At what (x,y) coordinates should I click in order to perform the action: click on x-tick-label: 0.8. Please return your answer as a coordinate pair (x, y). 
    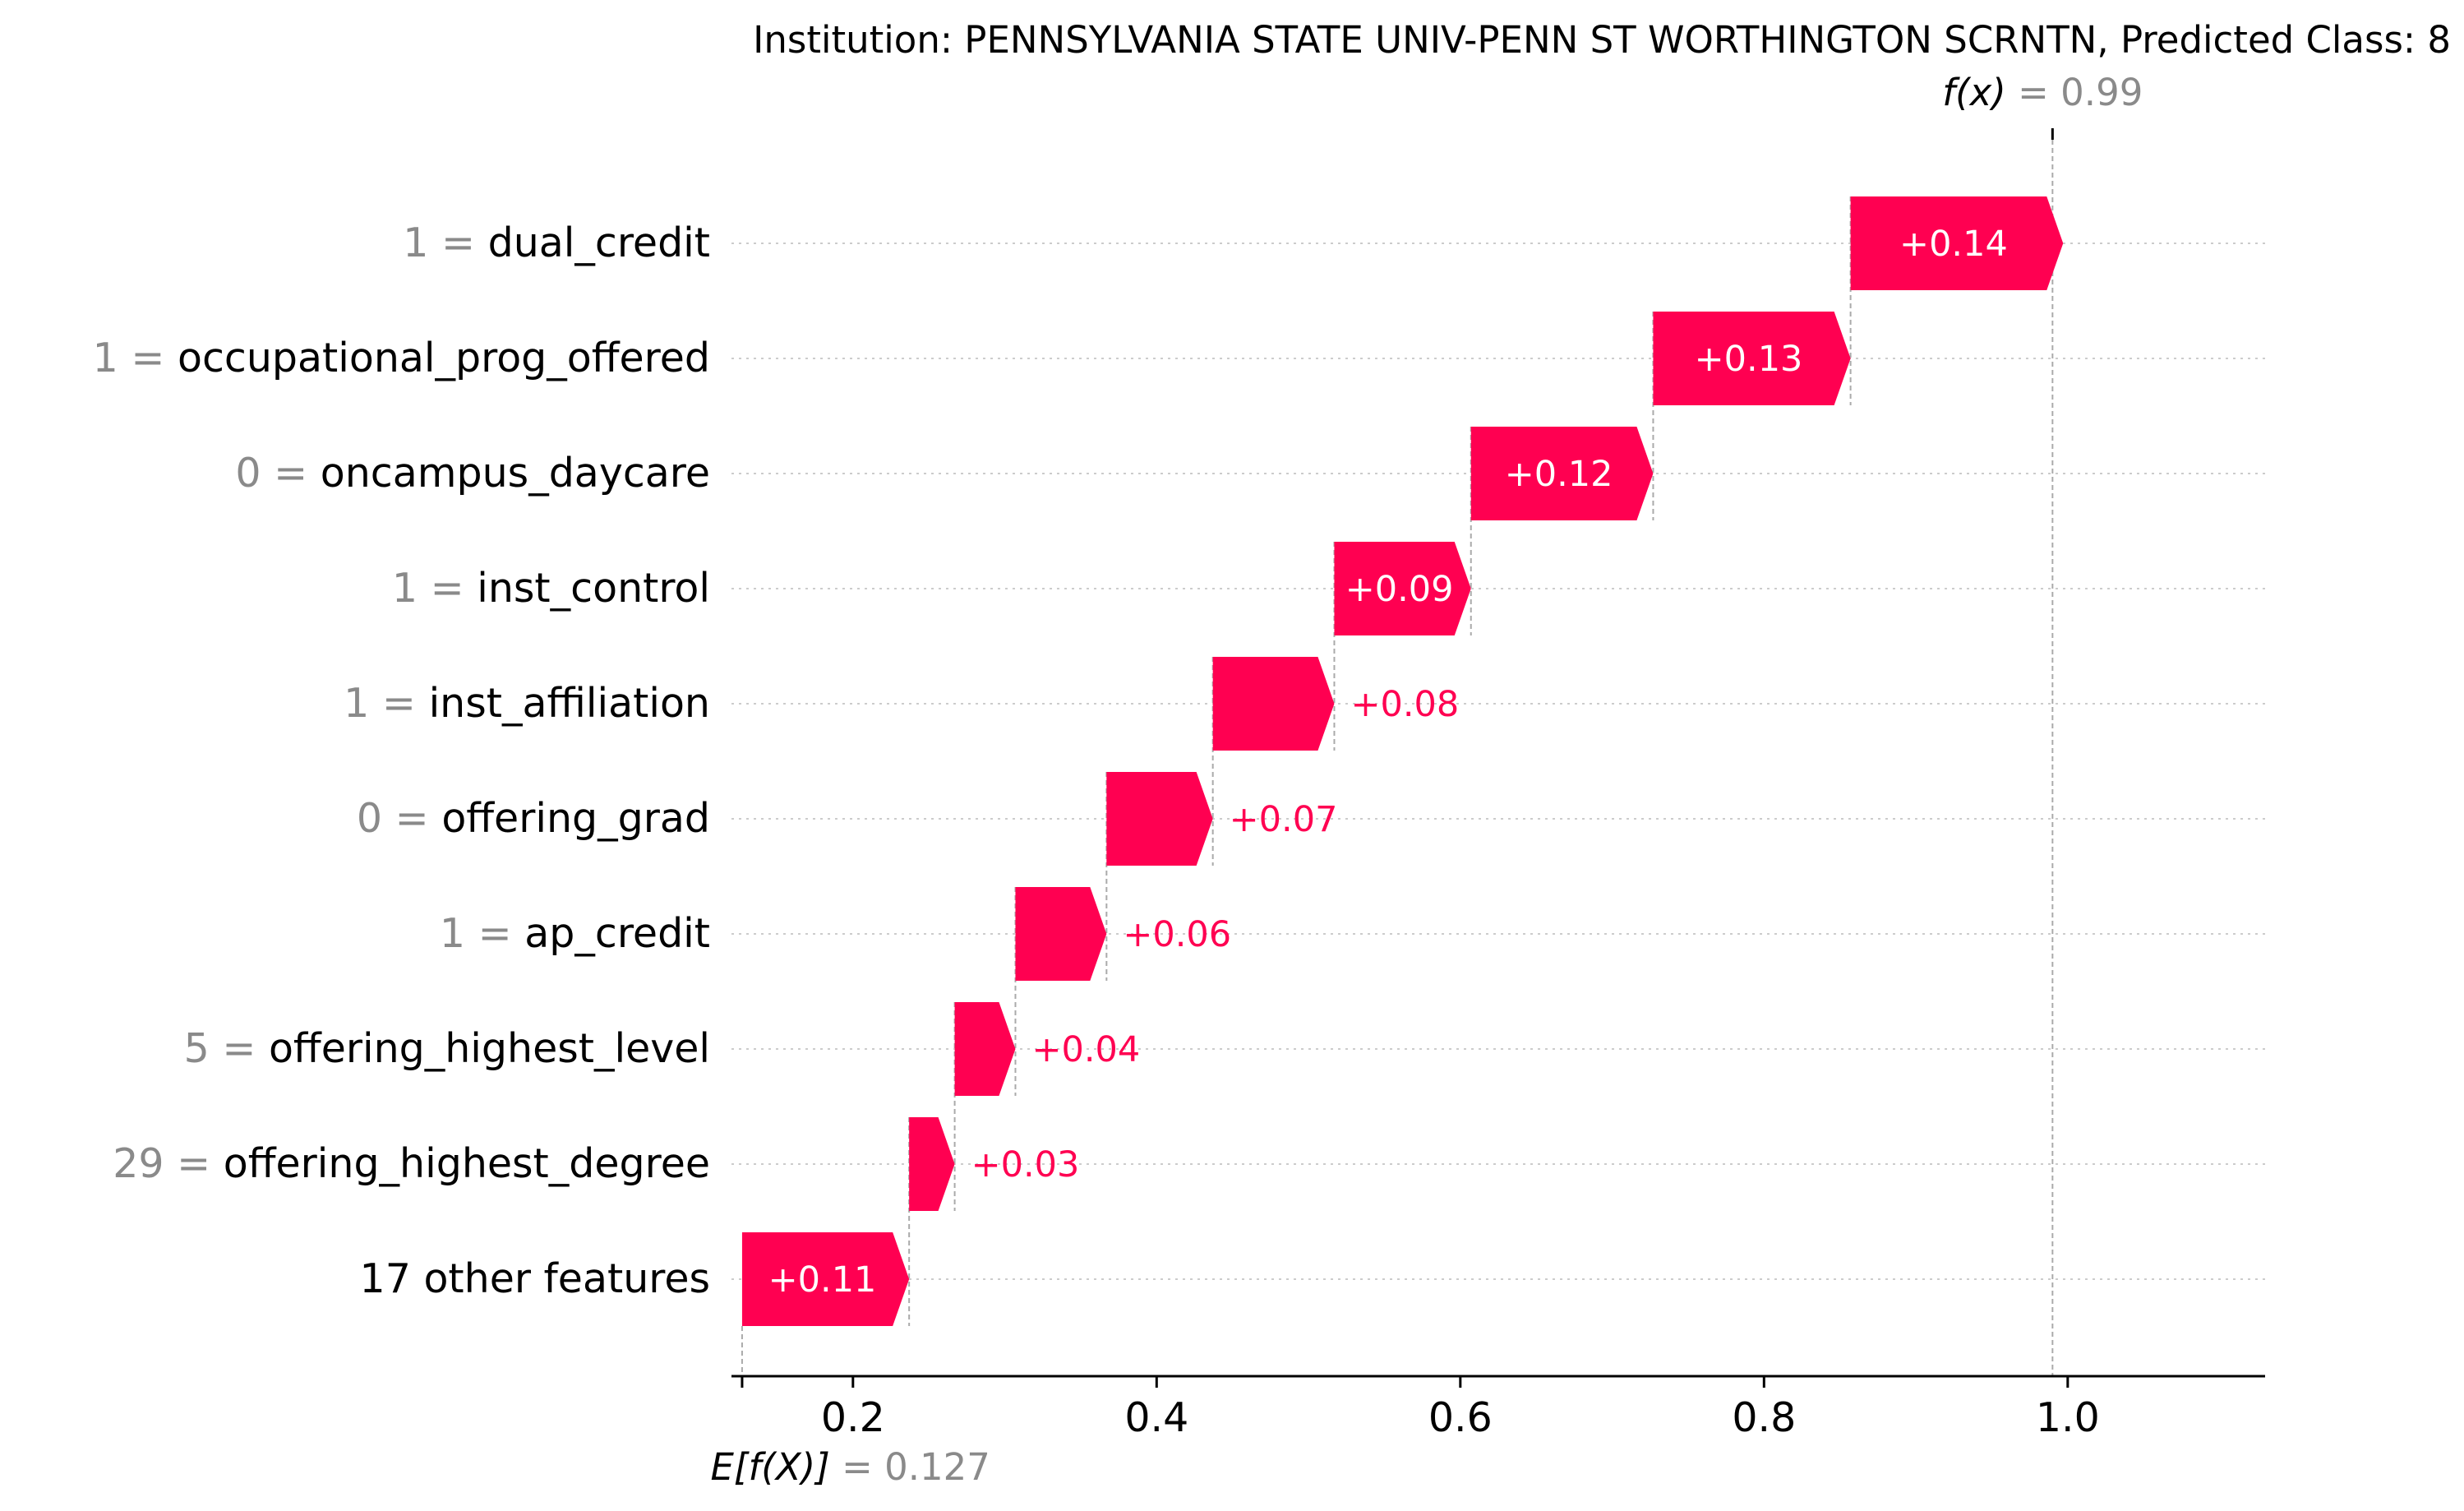
    Looking at the image, I should click on (1764, 1417).